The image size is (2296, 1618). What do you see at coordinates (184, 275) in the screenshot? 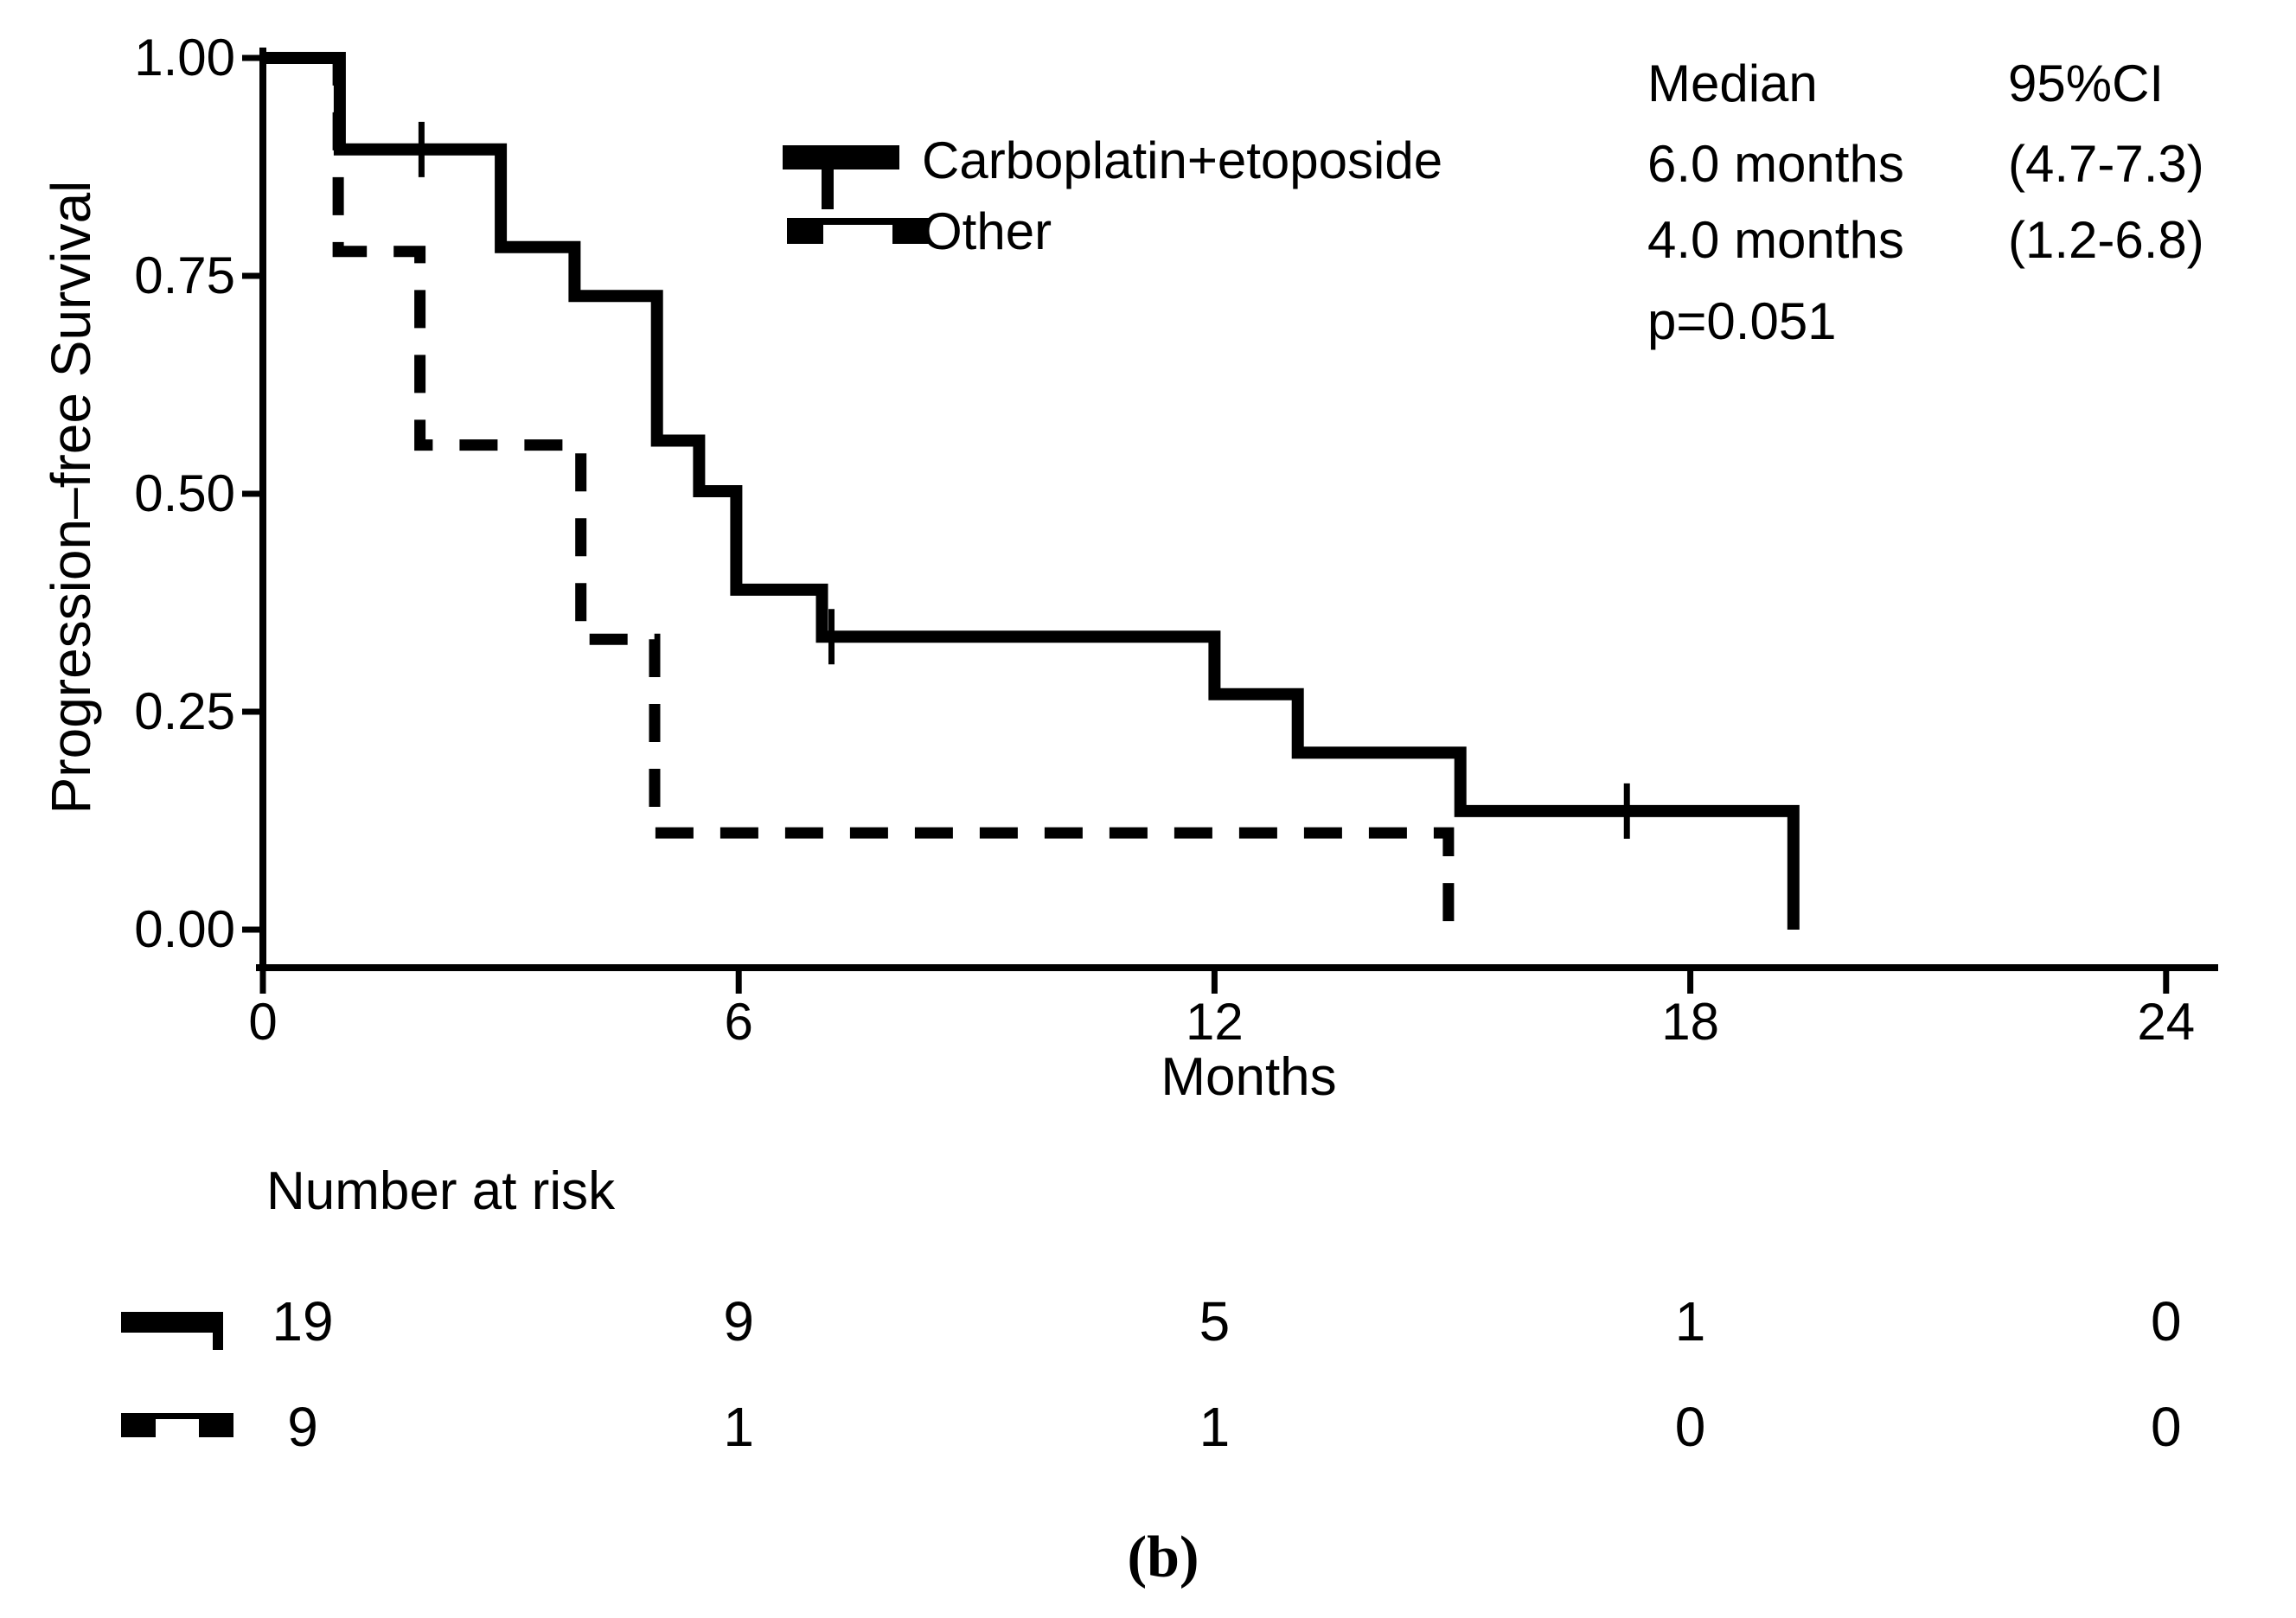
I see `y-tick-label: 0.75` at bounding box center [184, 275].